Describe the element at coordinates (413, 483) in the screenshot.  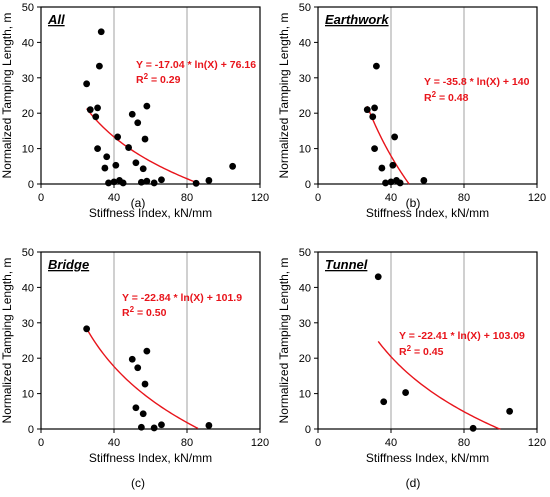
I see `panel-caption: (d)` at that location.